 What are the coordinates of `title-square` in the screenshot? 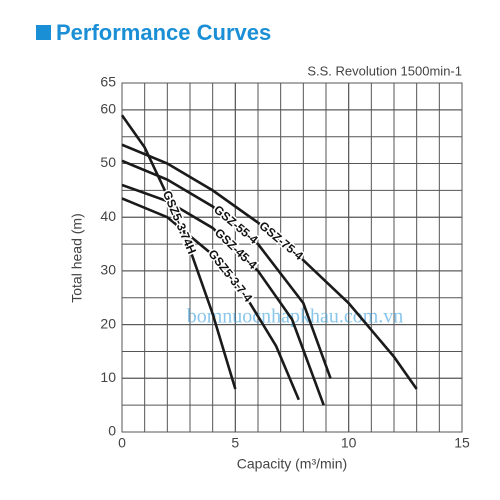 It's located at (43, 32).